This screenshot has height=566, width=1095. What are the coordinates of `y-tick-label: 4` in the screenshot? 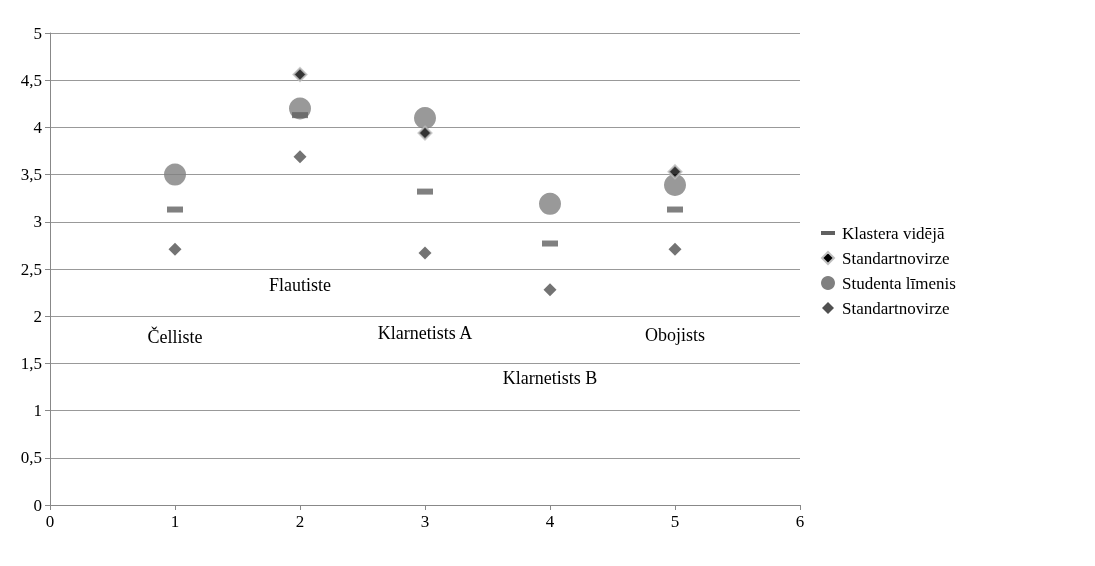 It's located at (38, 127).